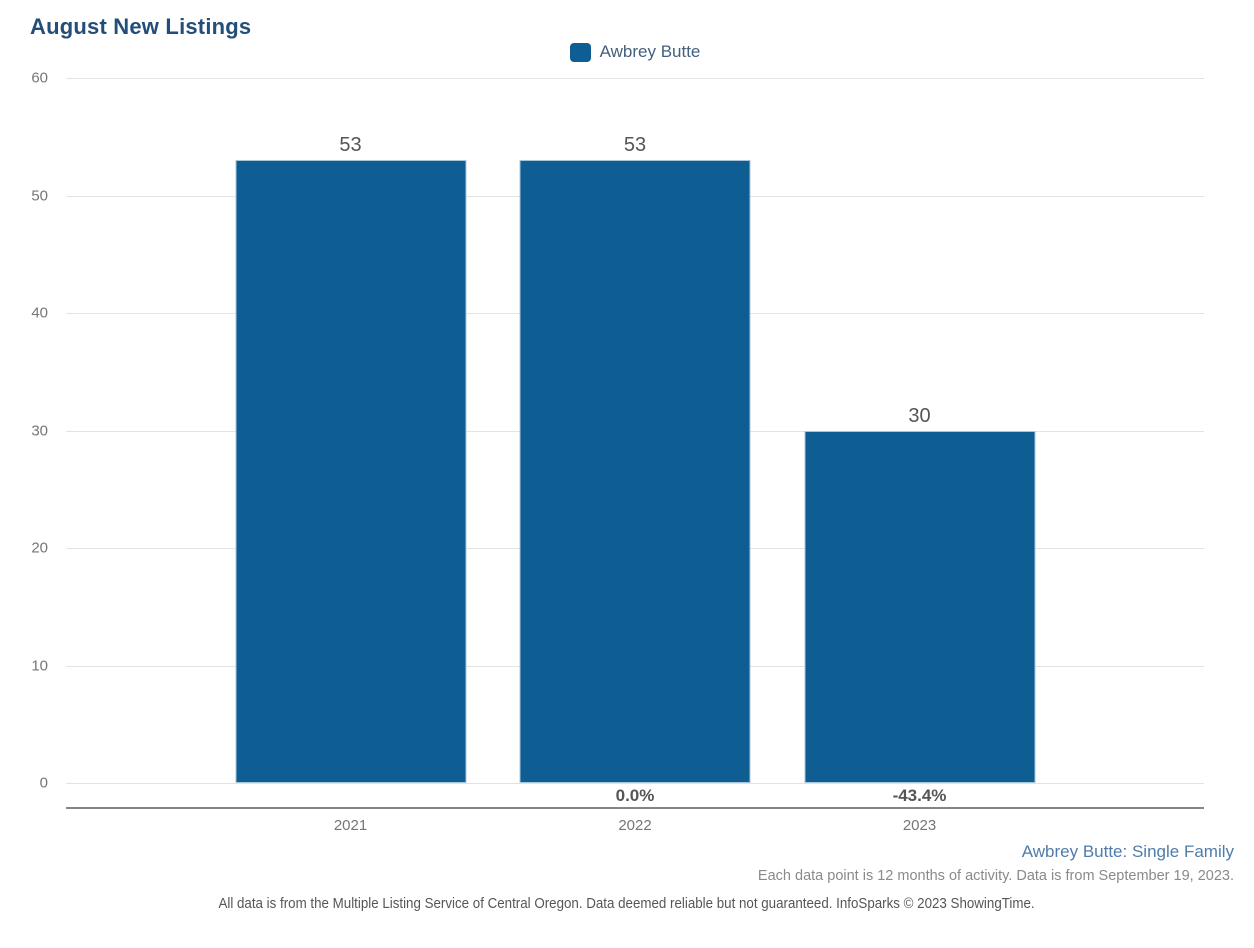 The image size is (1254, 948). What do you see at coordinates (24, 431) in the screenshot?
I see `y-axis: 0 10 20 30 40 50 60` at bounding box center [24, 431].